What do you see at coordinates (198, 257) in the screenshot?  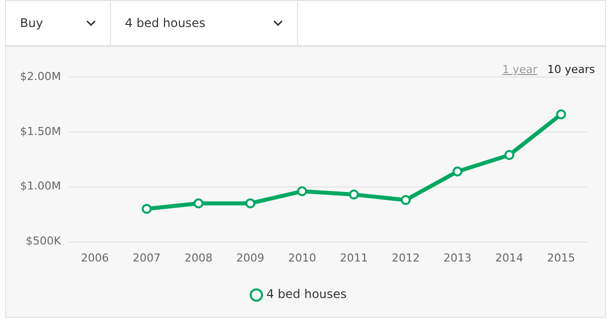 I see `x-tick-label: 2008` at bounding box center [198, 257].